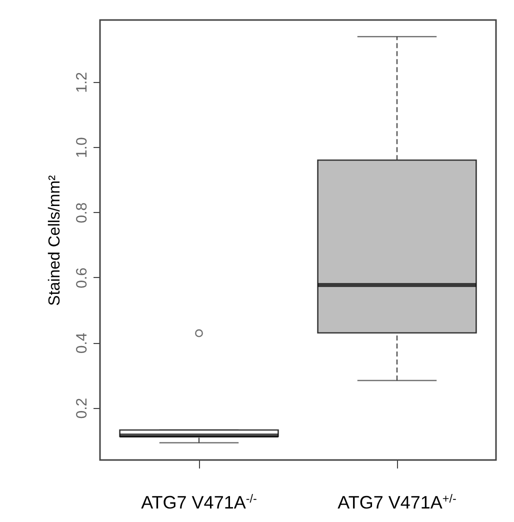 This screenshot has width=514, height=522. I want to click on y-tick-label: 0.4, so click(82, 343).